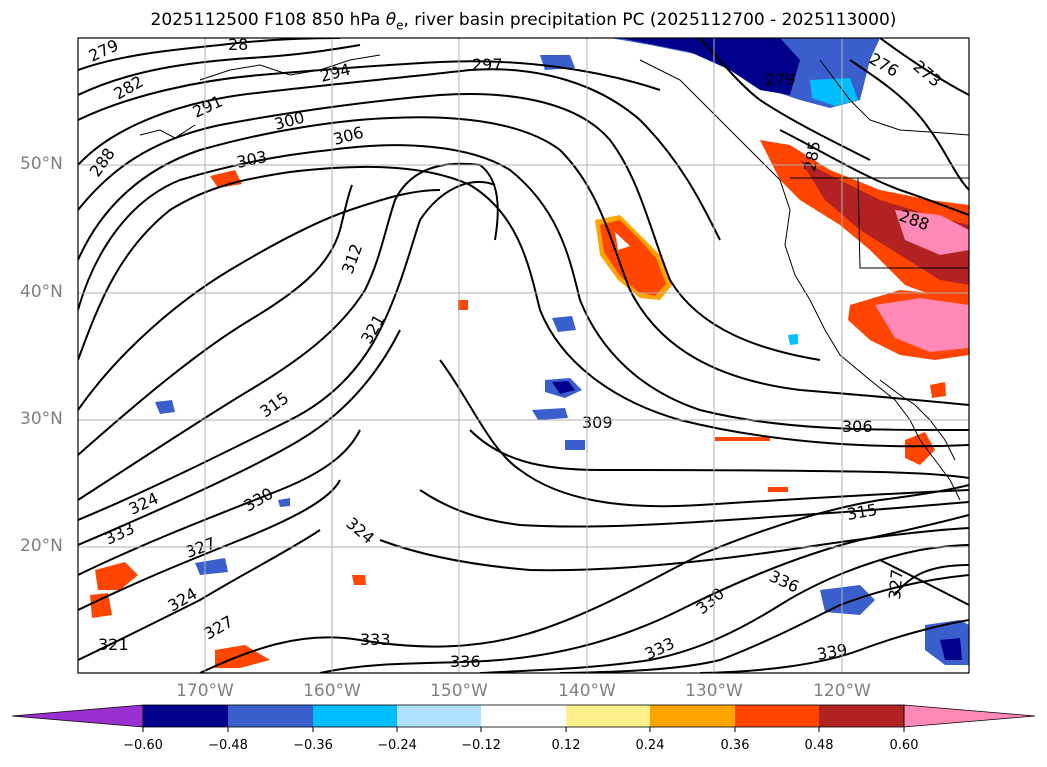 This screenshot has height=767, width=1047. Describe the element at coordinates (597, 422) in the screenshot. I see `contour-label: 309` at that location.